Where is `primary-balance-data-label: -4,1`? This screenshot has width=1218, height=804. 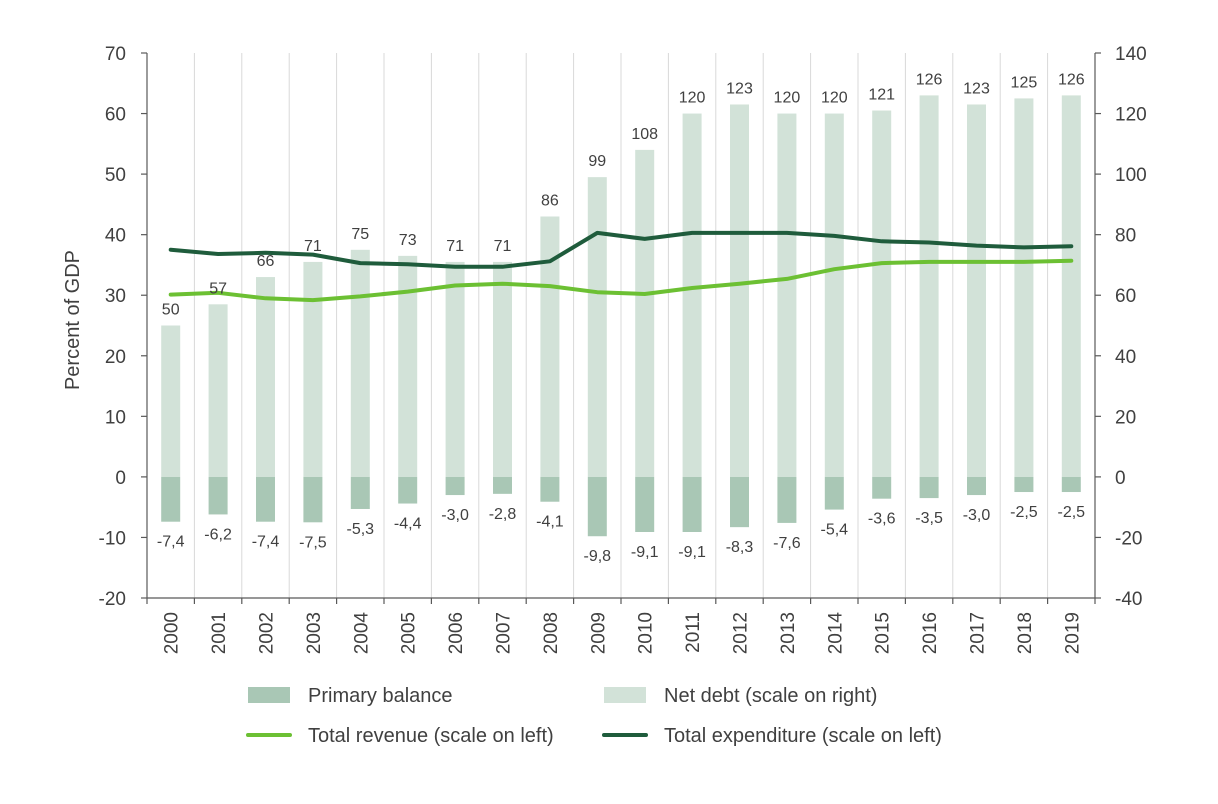 primary-balance-data-label: -4,1 is located at coordinates (550, 522).